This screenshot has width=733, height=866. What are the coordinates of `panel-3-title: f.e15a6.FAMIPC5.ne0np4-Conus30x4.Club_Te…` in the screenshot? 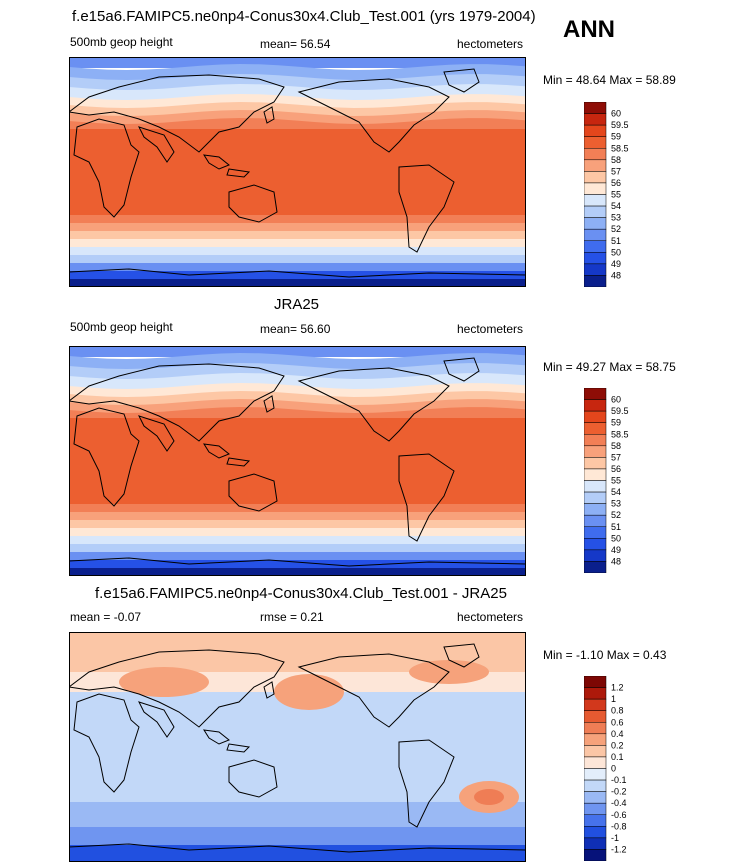 It's located at (301, 593).